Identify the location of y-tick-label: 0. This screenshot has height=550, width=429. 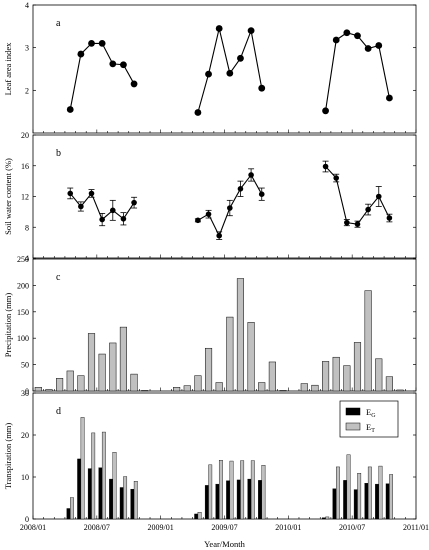
(27, 391).